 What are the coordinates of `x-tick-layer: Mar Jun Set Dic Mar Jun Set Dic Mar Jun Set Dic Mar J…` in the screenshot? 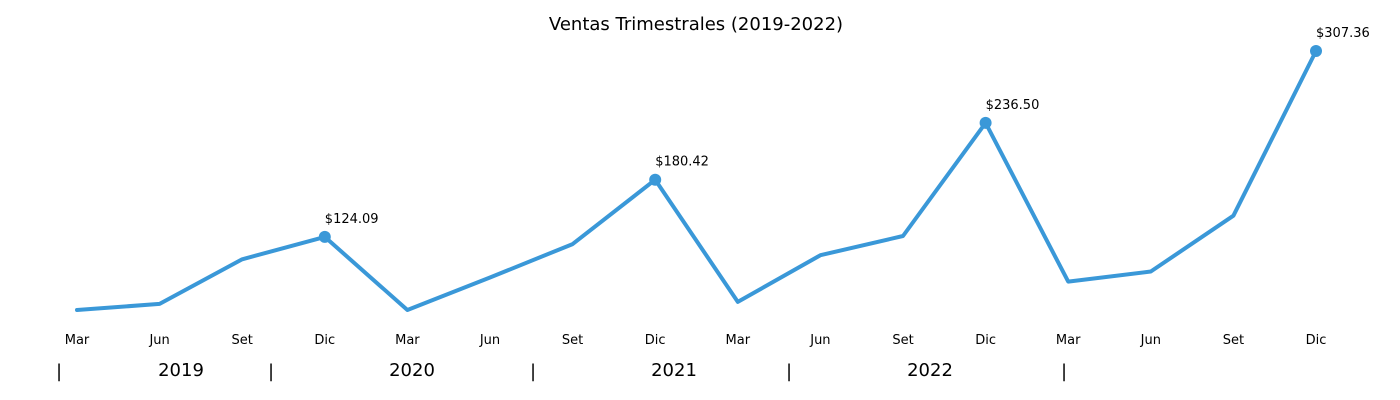 It's located at (696, 340).